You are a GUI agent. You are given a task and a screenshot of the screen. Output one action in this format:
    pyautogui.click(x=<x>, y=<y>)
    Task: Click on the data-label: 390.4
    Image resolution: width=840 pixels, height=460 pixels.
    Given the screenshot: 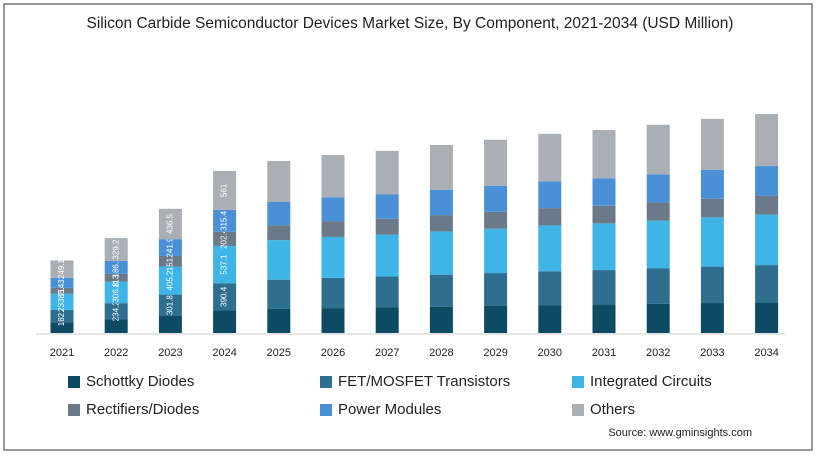 What is the action you would take?
    pyautogui.click(x=224, y=296)
    